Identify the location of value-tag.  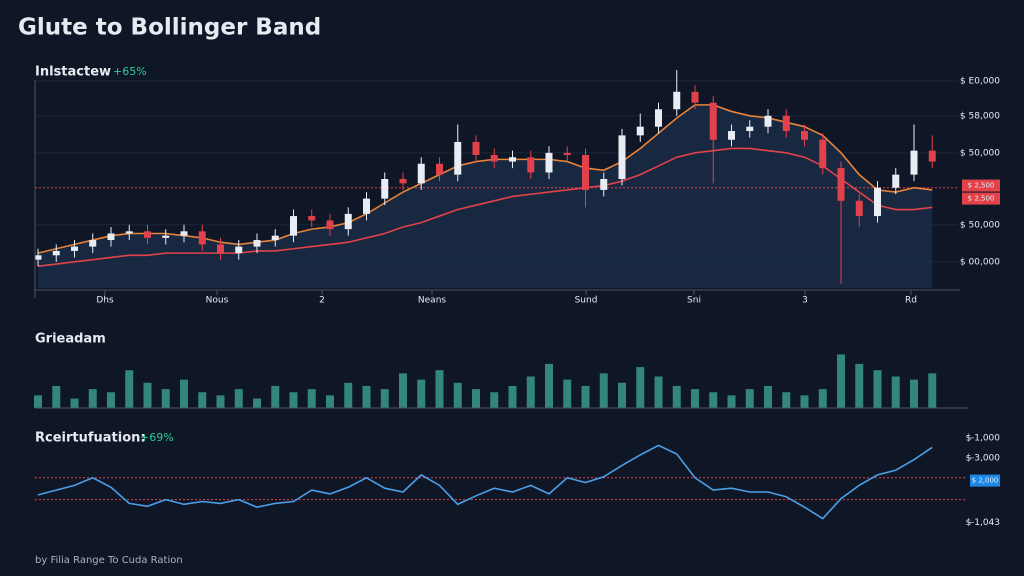
(985, 480).